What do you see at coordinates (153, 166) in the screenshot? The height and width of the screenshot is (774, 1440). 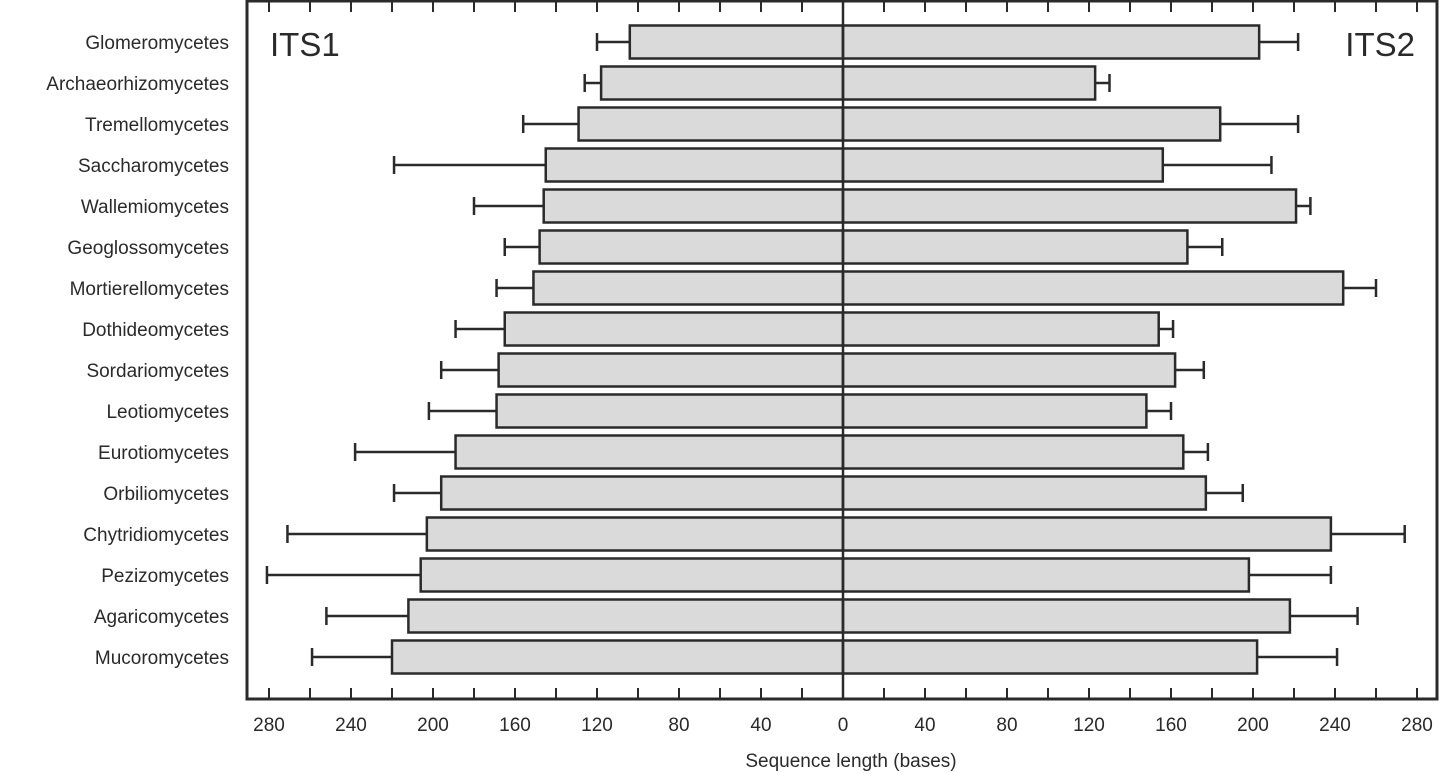 I see `category-label: Saccharomycetes` at bounding box center [153, 166].